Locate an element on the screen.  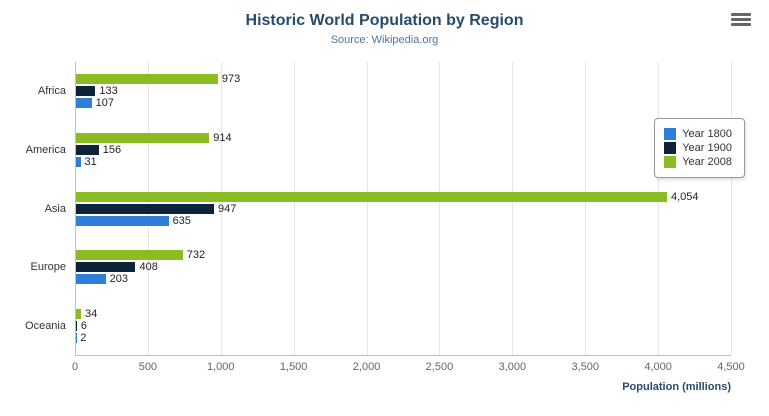
legend-item-year-2008: Year 2008 is located at coordinates (698, 162).